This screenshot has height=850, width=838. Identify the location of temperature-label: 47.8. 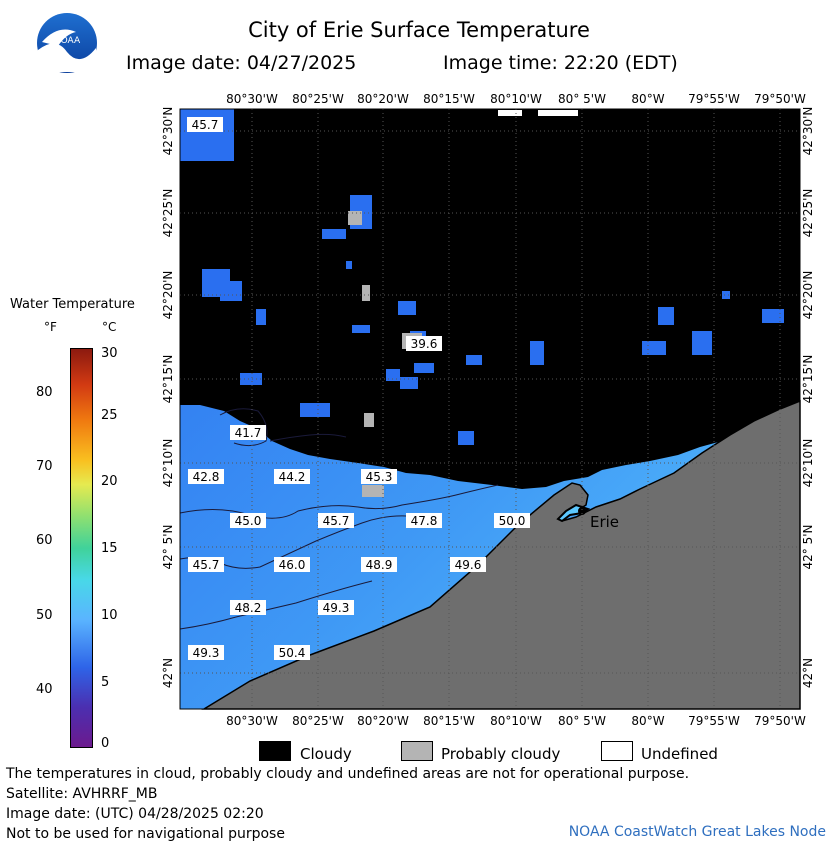
(424, 521).